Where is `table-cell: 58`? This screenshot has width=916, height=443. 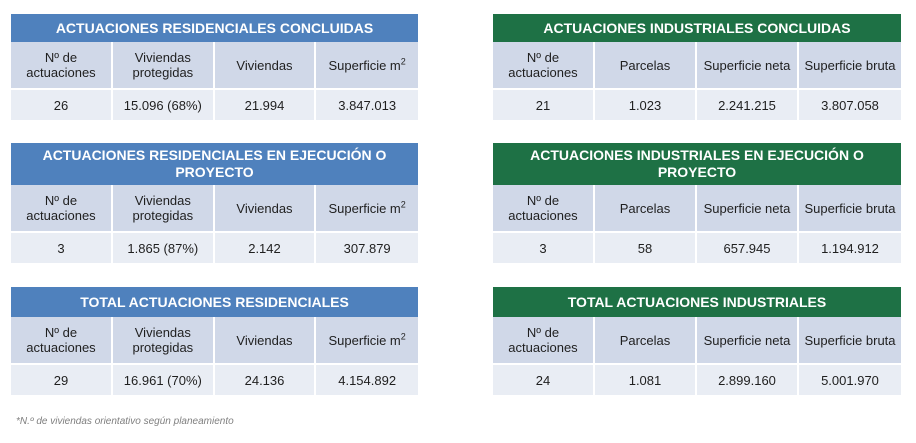 table-cell: 58 is located at coordinates (646, 247).